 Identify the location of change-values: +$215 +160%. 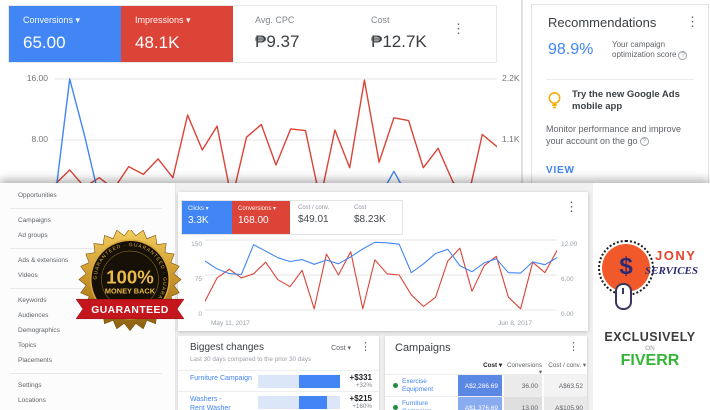
(361, 402).